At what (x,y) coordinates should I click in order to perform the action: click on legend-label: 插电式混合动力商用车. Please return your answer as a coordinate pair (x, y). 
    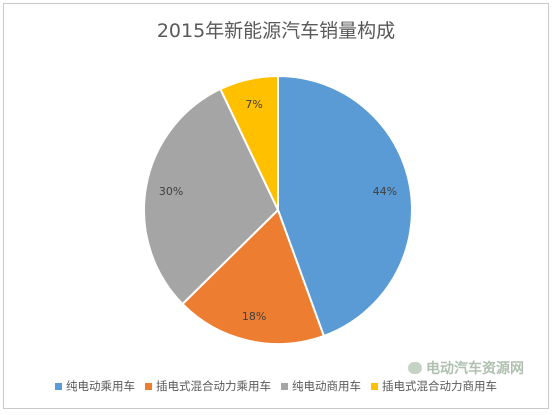
    Looking at the image, I should click on (439, 386).